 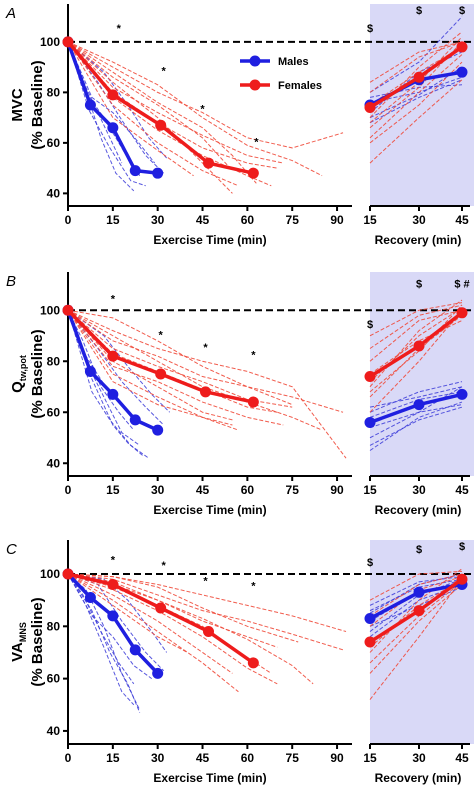 What do you see at coordinates (461, 284) in the screenshot?
I see `recovery-significance-marker: $ #` at bounding box center [461, 284].